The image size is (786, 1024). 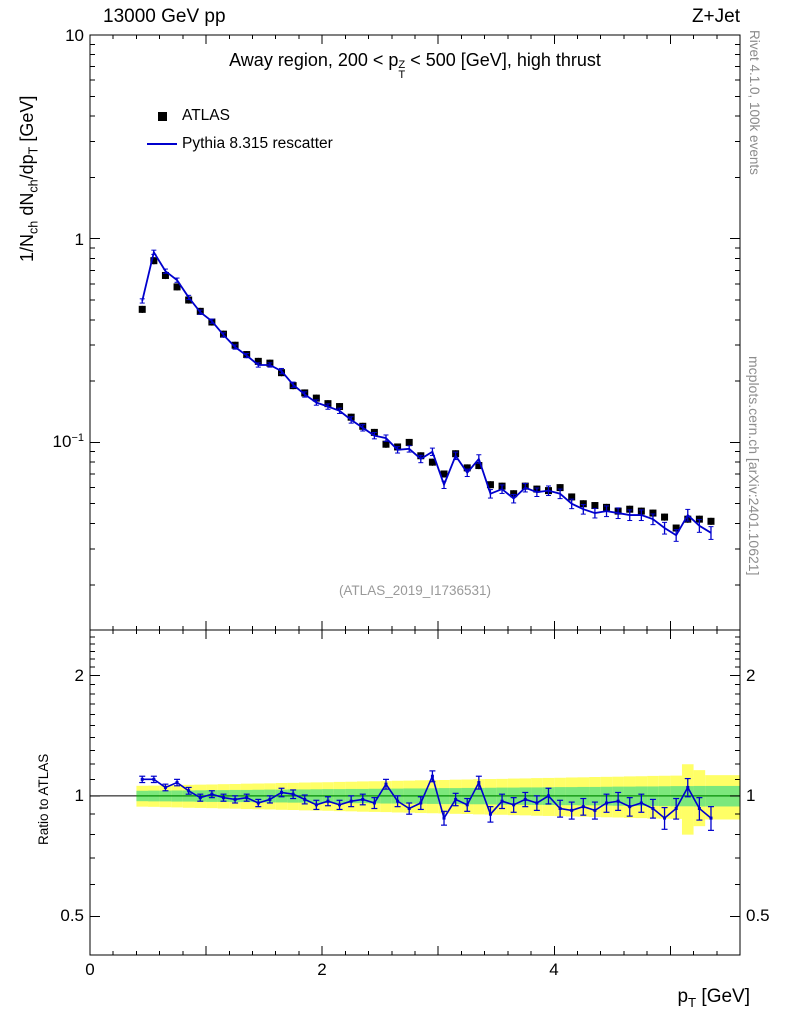 I want to click on ratio-tick-2-left: 2, so click(x=79, y=675).